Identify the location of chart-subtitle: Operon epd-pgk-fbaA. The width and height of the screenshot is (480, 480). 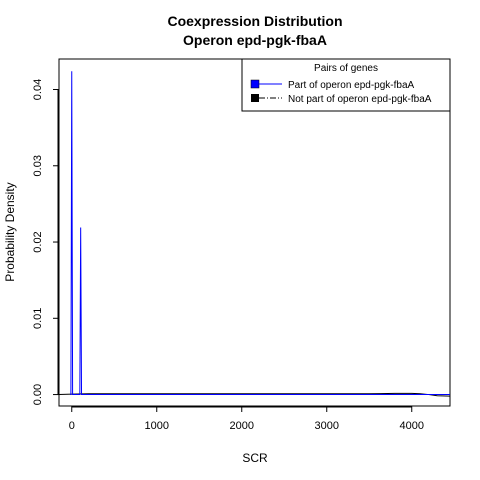
(255, 40).